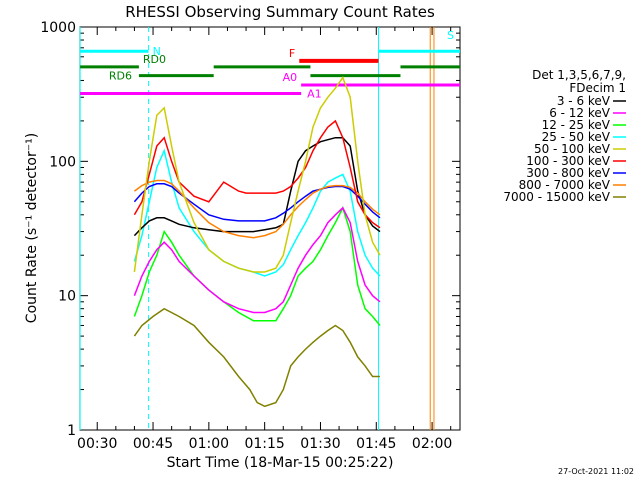 Image resolution: width=640 pixels, height=480 pixels. What do you see at coordinates (450, 35) in the screenshot?
I see `state-label-s: S` at bounding box center [450, 35].